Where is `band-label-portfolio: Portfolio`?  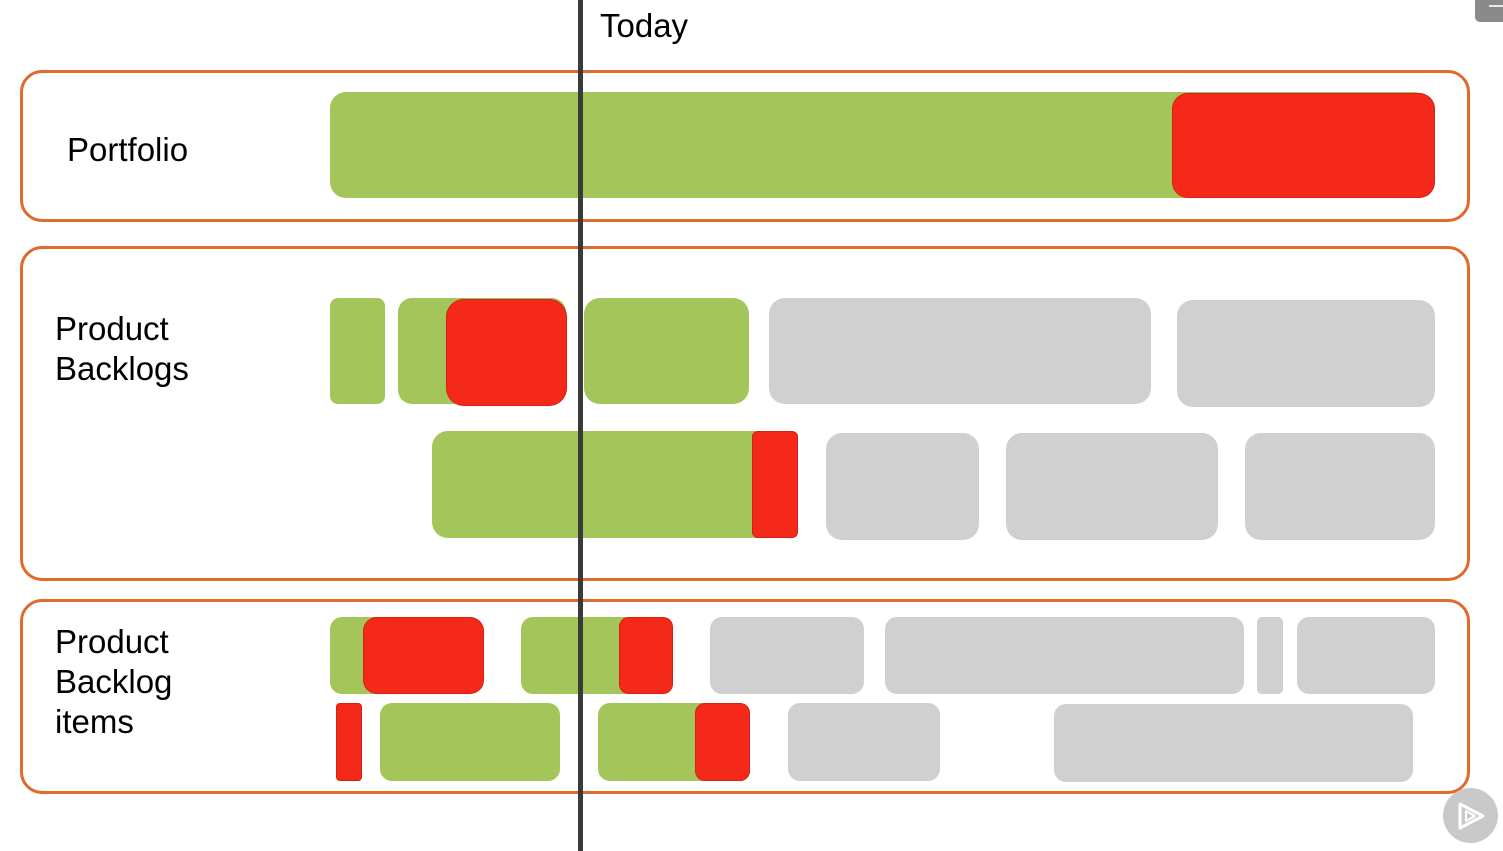
band-label-portfolio: Portfolio is located at coordinates (128, 149).